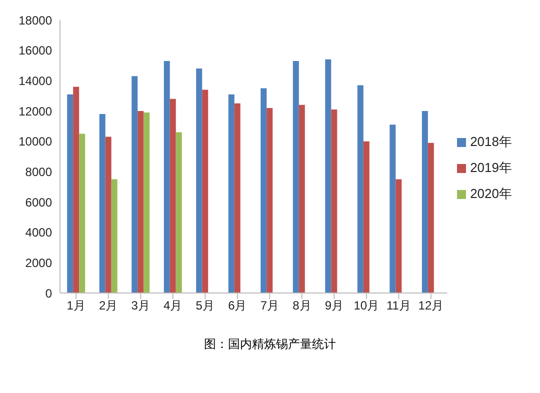 Image resolution: width=540 pixels, height=393 pixels. What do you see at coordinates (38, 202) in the screenshot?
I see `y-tick-label: 6000` at bounding box center [38, 202].